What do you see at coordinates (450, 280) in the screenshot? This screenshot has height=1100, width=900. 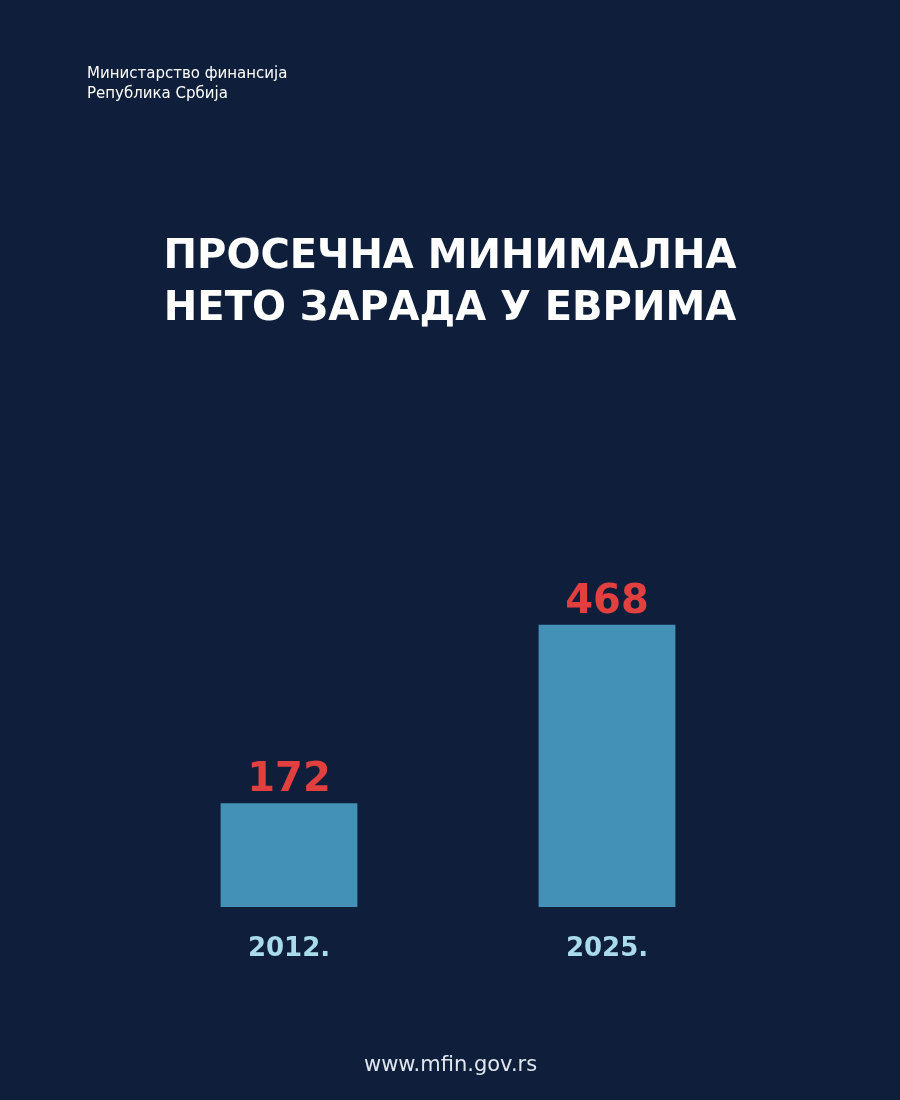 I see `chart-title: ПРОСЕЧНА МИНИМАЛНА НЕТО ЗАРАДА У ЕВРИМА` at bounding box center [450, 280].